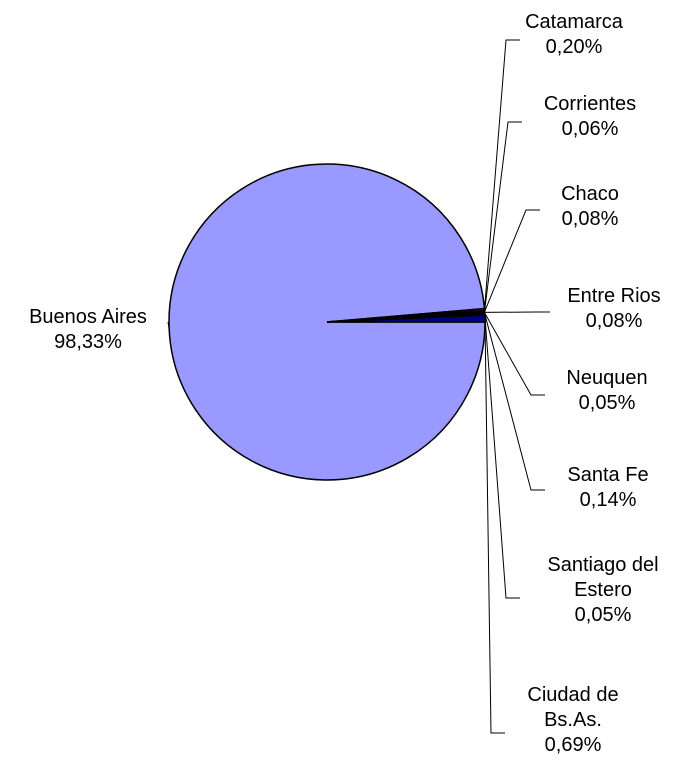 This screenshot has height=778, width=684. I want to click on slice-label: Catamarca 0,20%, so click(574, 35).